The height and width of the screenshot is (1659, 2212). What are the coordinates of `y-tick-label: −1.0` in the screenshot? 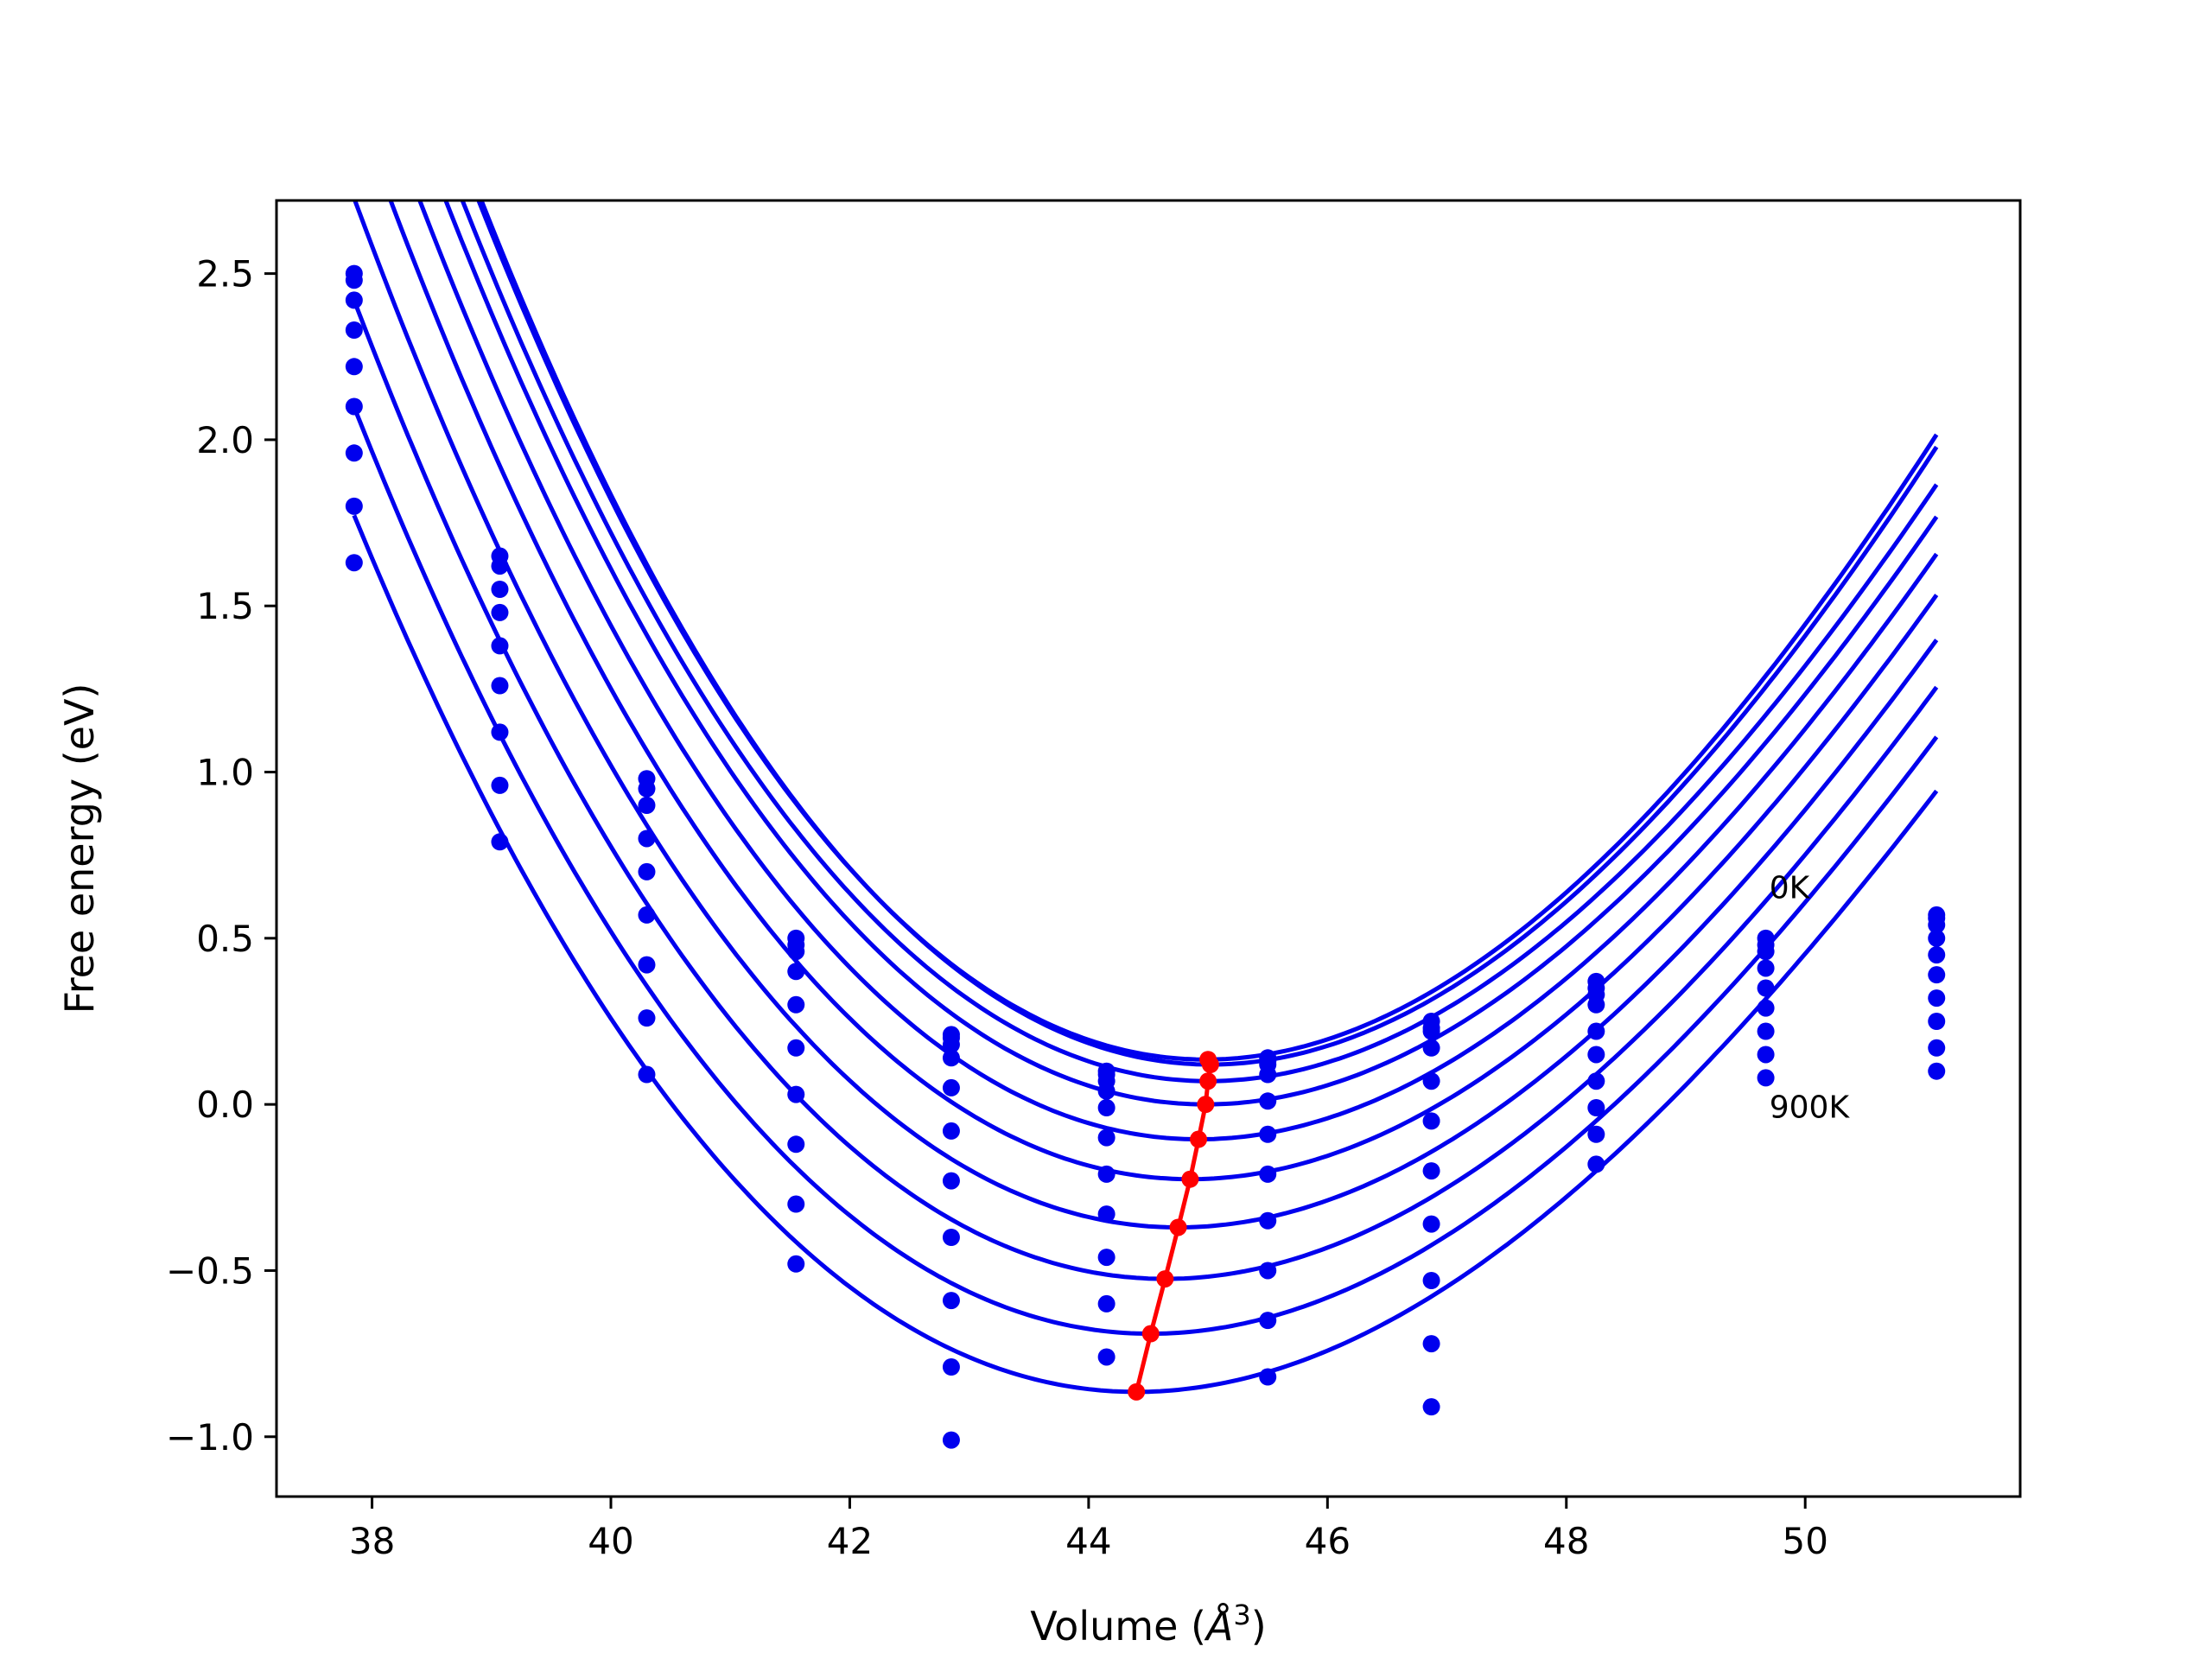 It's located at (210, 1437).